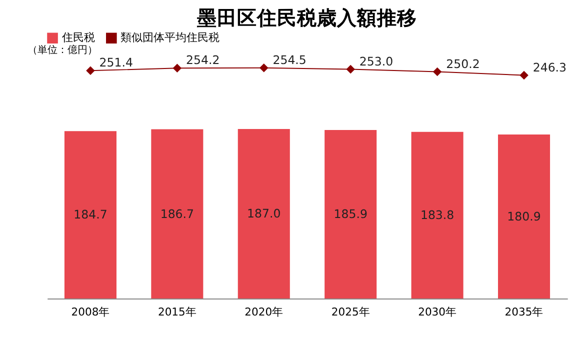 Image resolution: width=587 pixels, height=344 pixels. I want to click on x-tick-label: 2025年, so click(350, 312).